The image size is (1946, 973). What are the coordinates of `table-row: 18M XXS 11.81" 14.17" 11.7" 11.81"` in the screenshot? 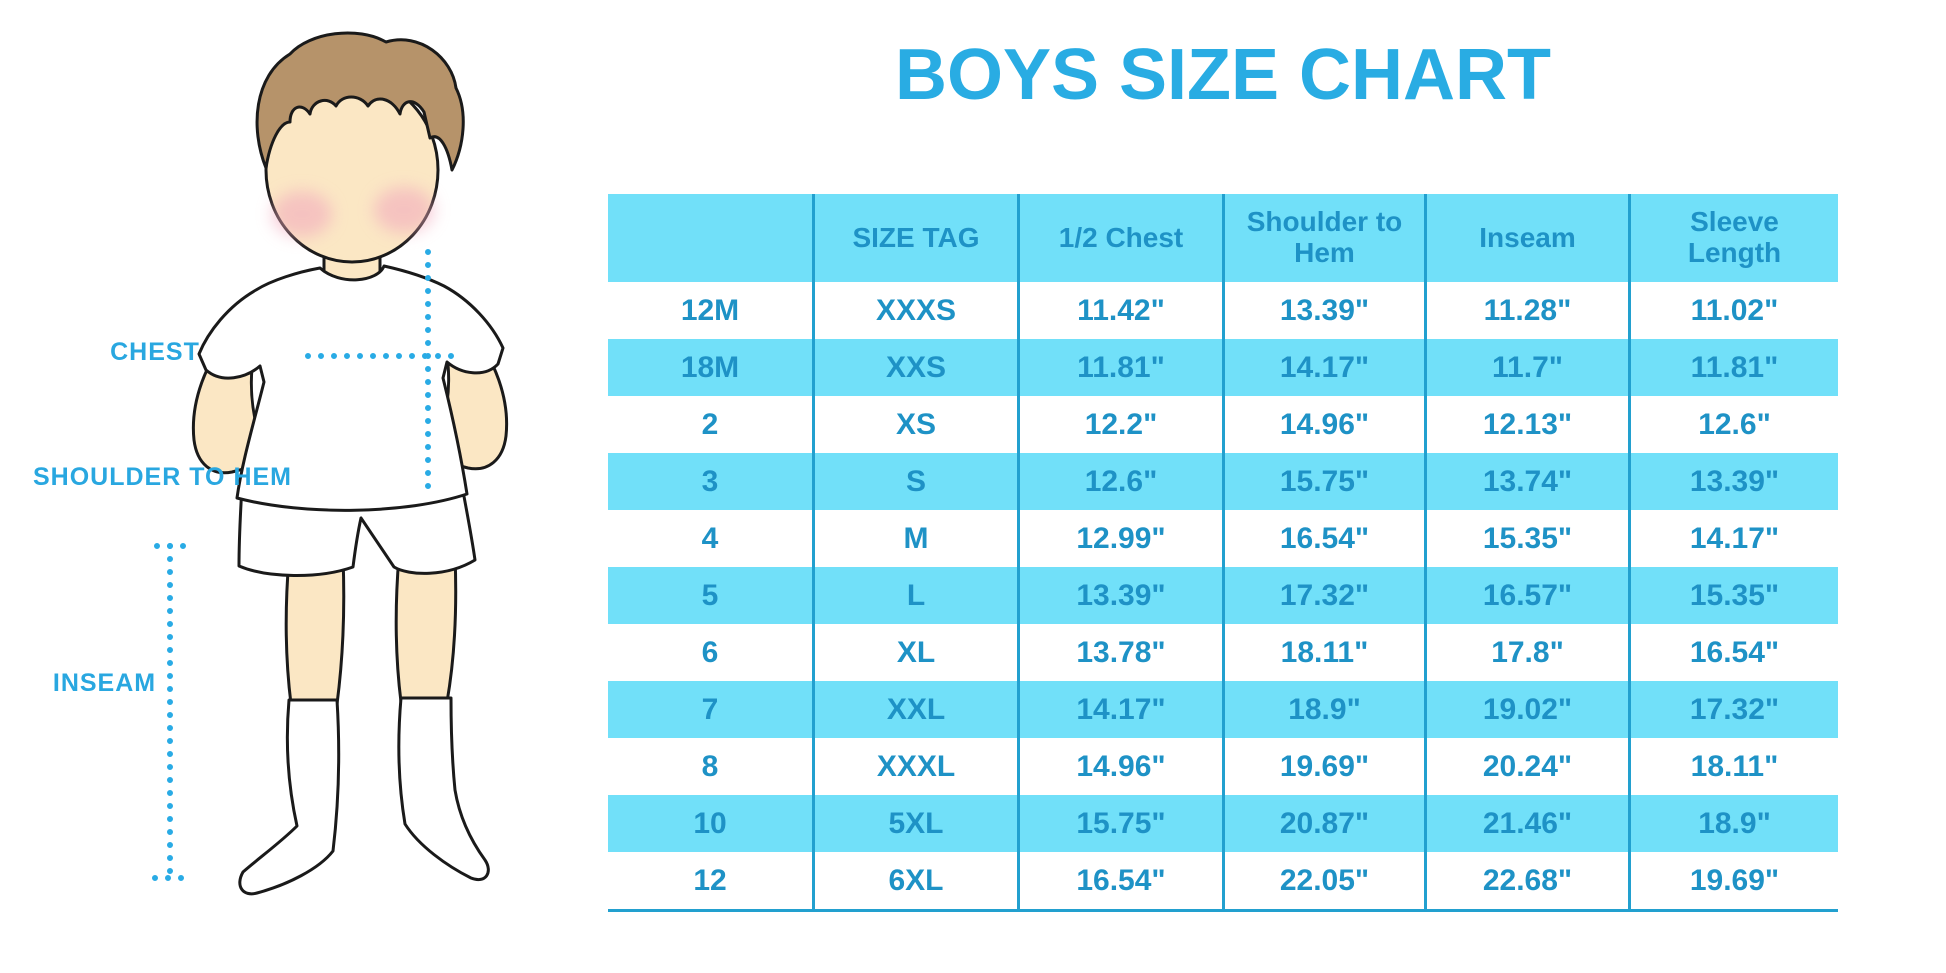 It's located at (1223, 367).